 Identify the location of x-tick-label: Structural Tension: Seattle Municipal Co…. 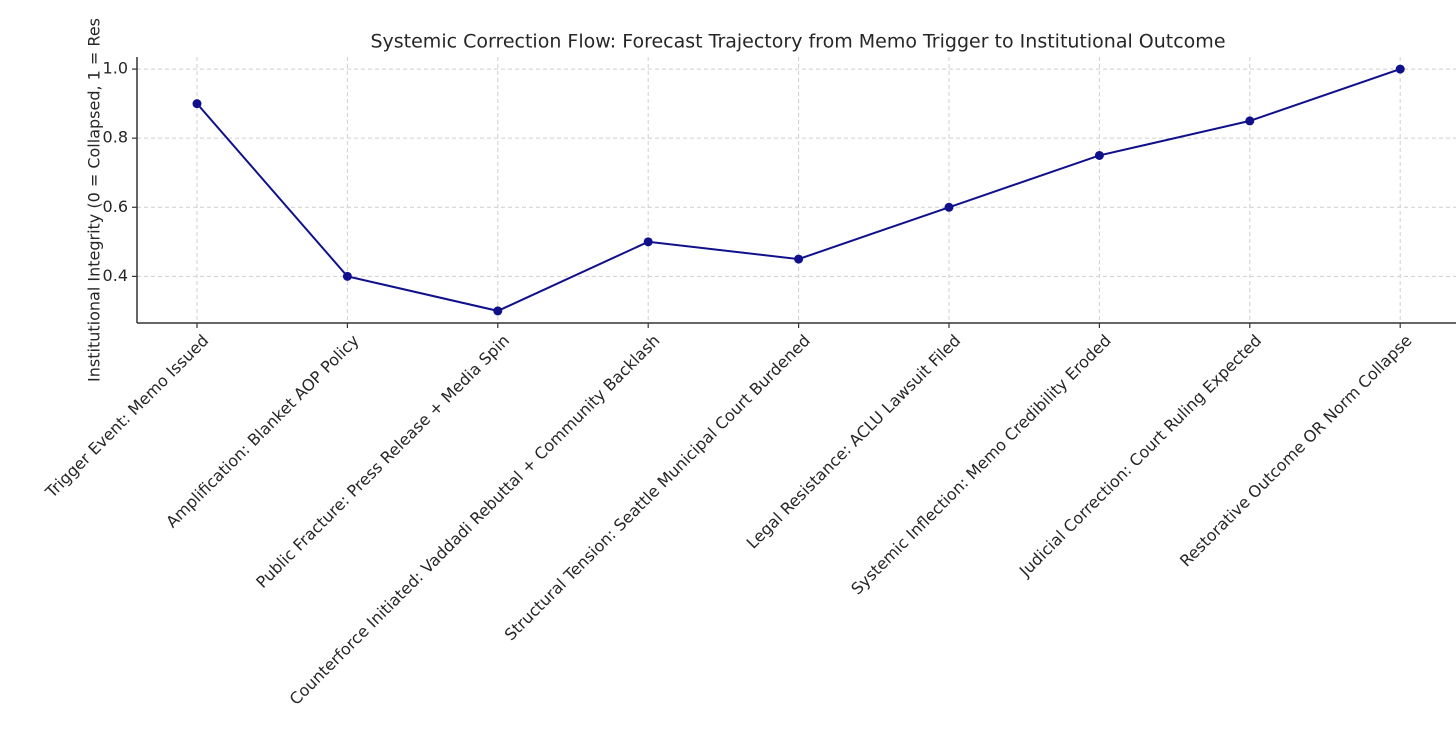
(657, 487).